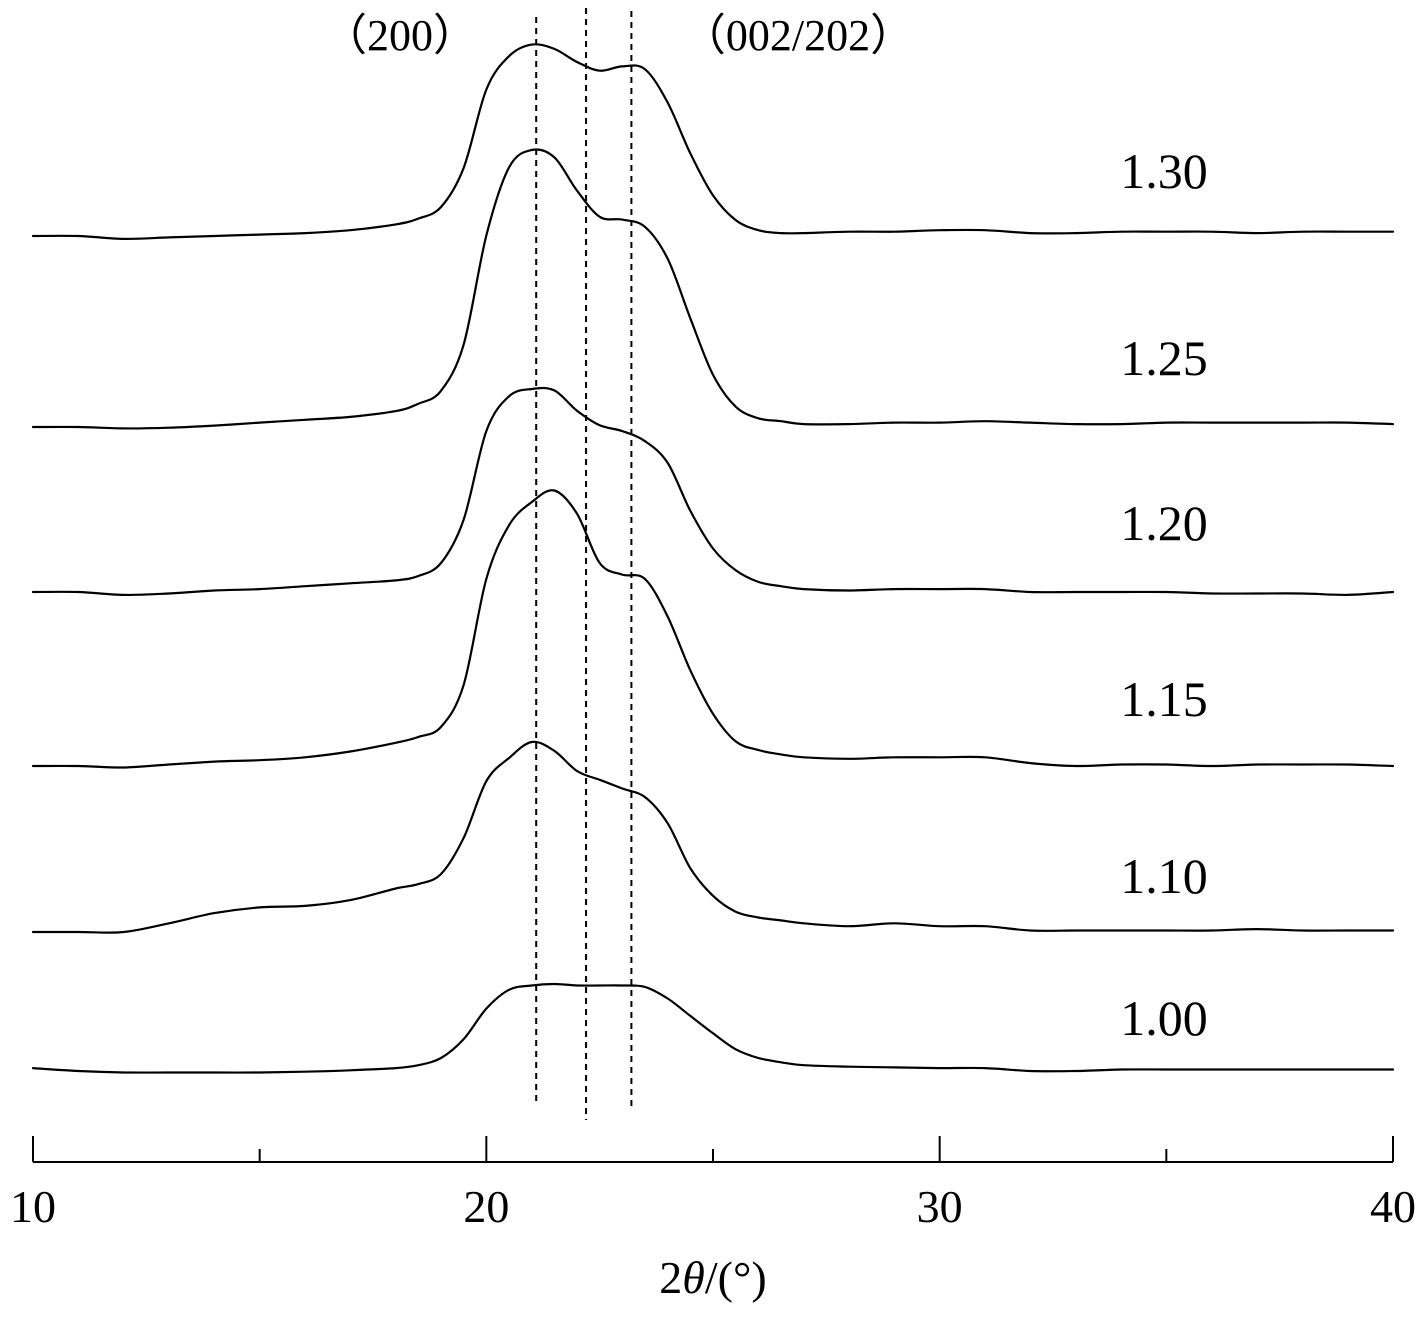 The image size is (1422, 1319). Describe the element at coordinates (693, 1277) in the screenshot. I see `x-axis-title-symbol: θ` at that location.